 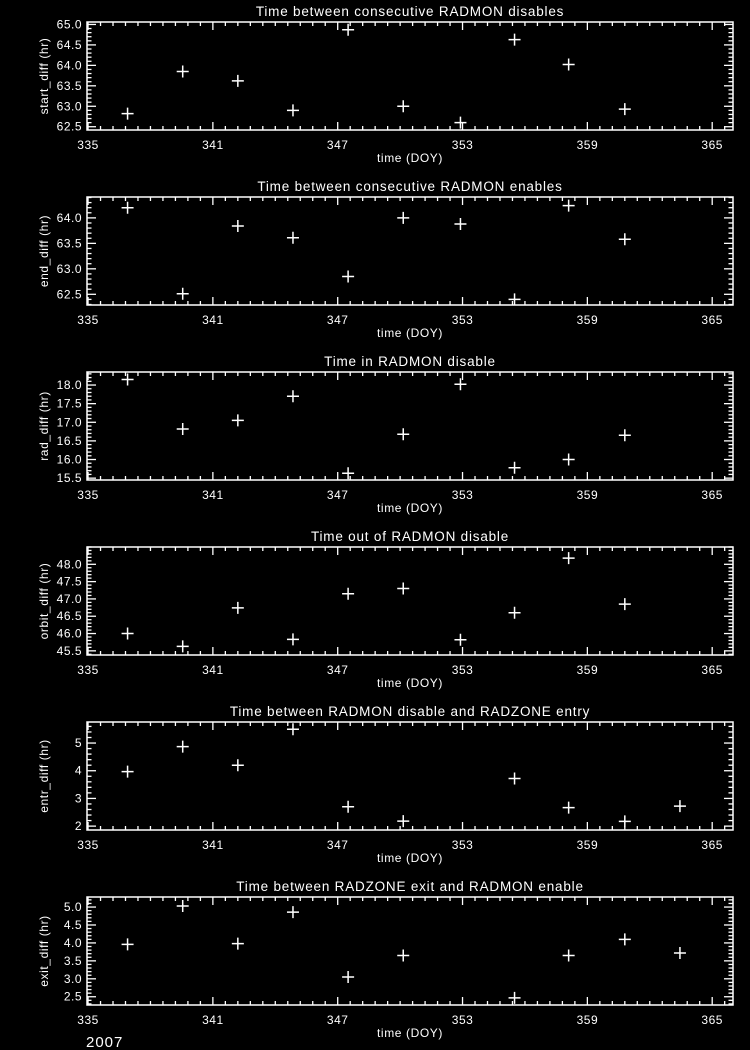 What do you see at coordinates (78, 743) in the screenshot?
I see `y-tick-label: 5` at bounding box center [78, 743].